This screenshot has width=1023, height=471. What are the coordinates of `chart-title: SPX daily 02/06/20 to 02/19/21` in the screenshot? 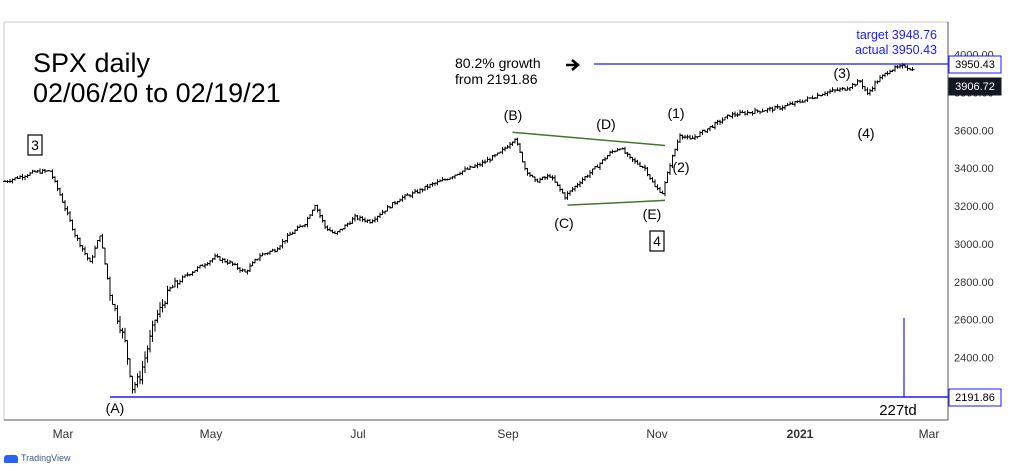 It's located at (157, 78).